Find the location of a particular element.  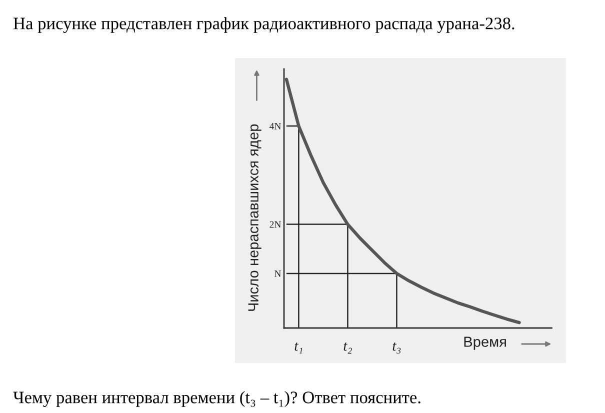

x-tick-label: t₁ is located at coordinates (298, 348).